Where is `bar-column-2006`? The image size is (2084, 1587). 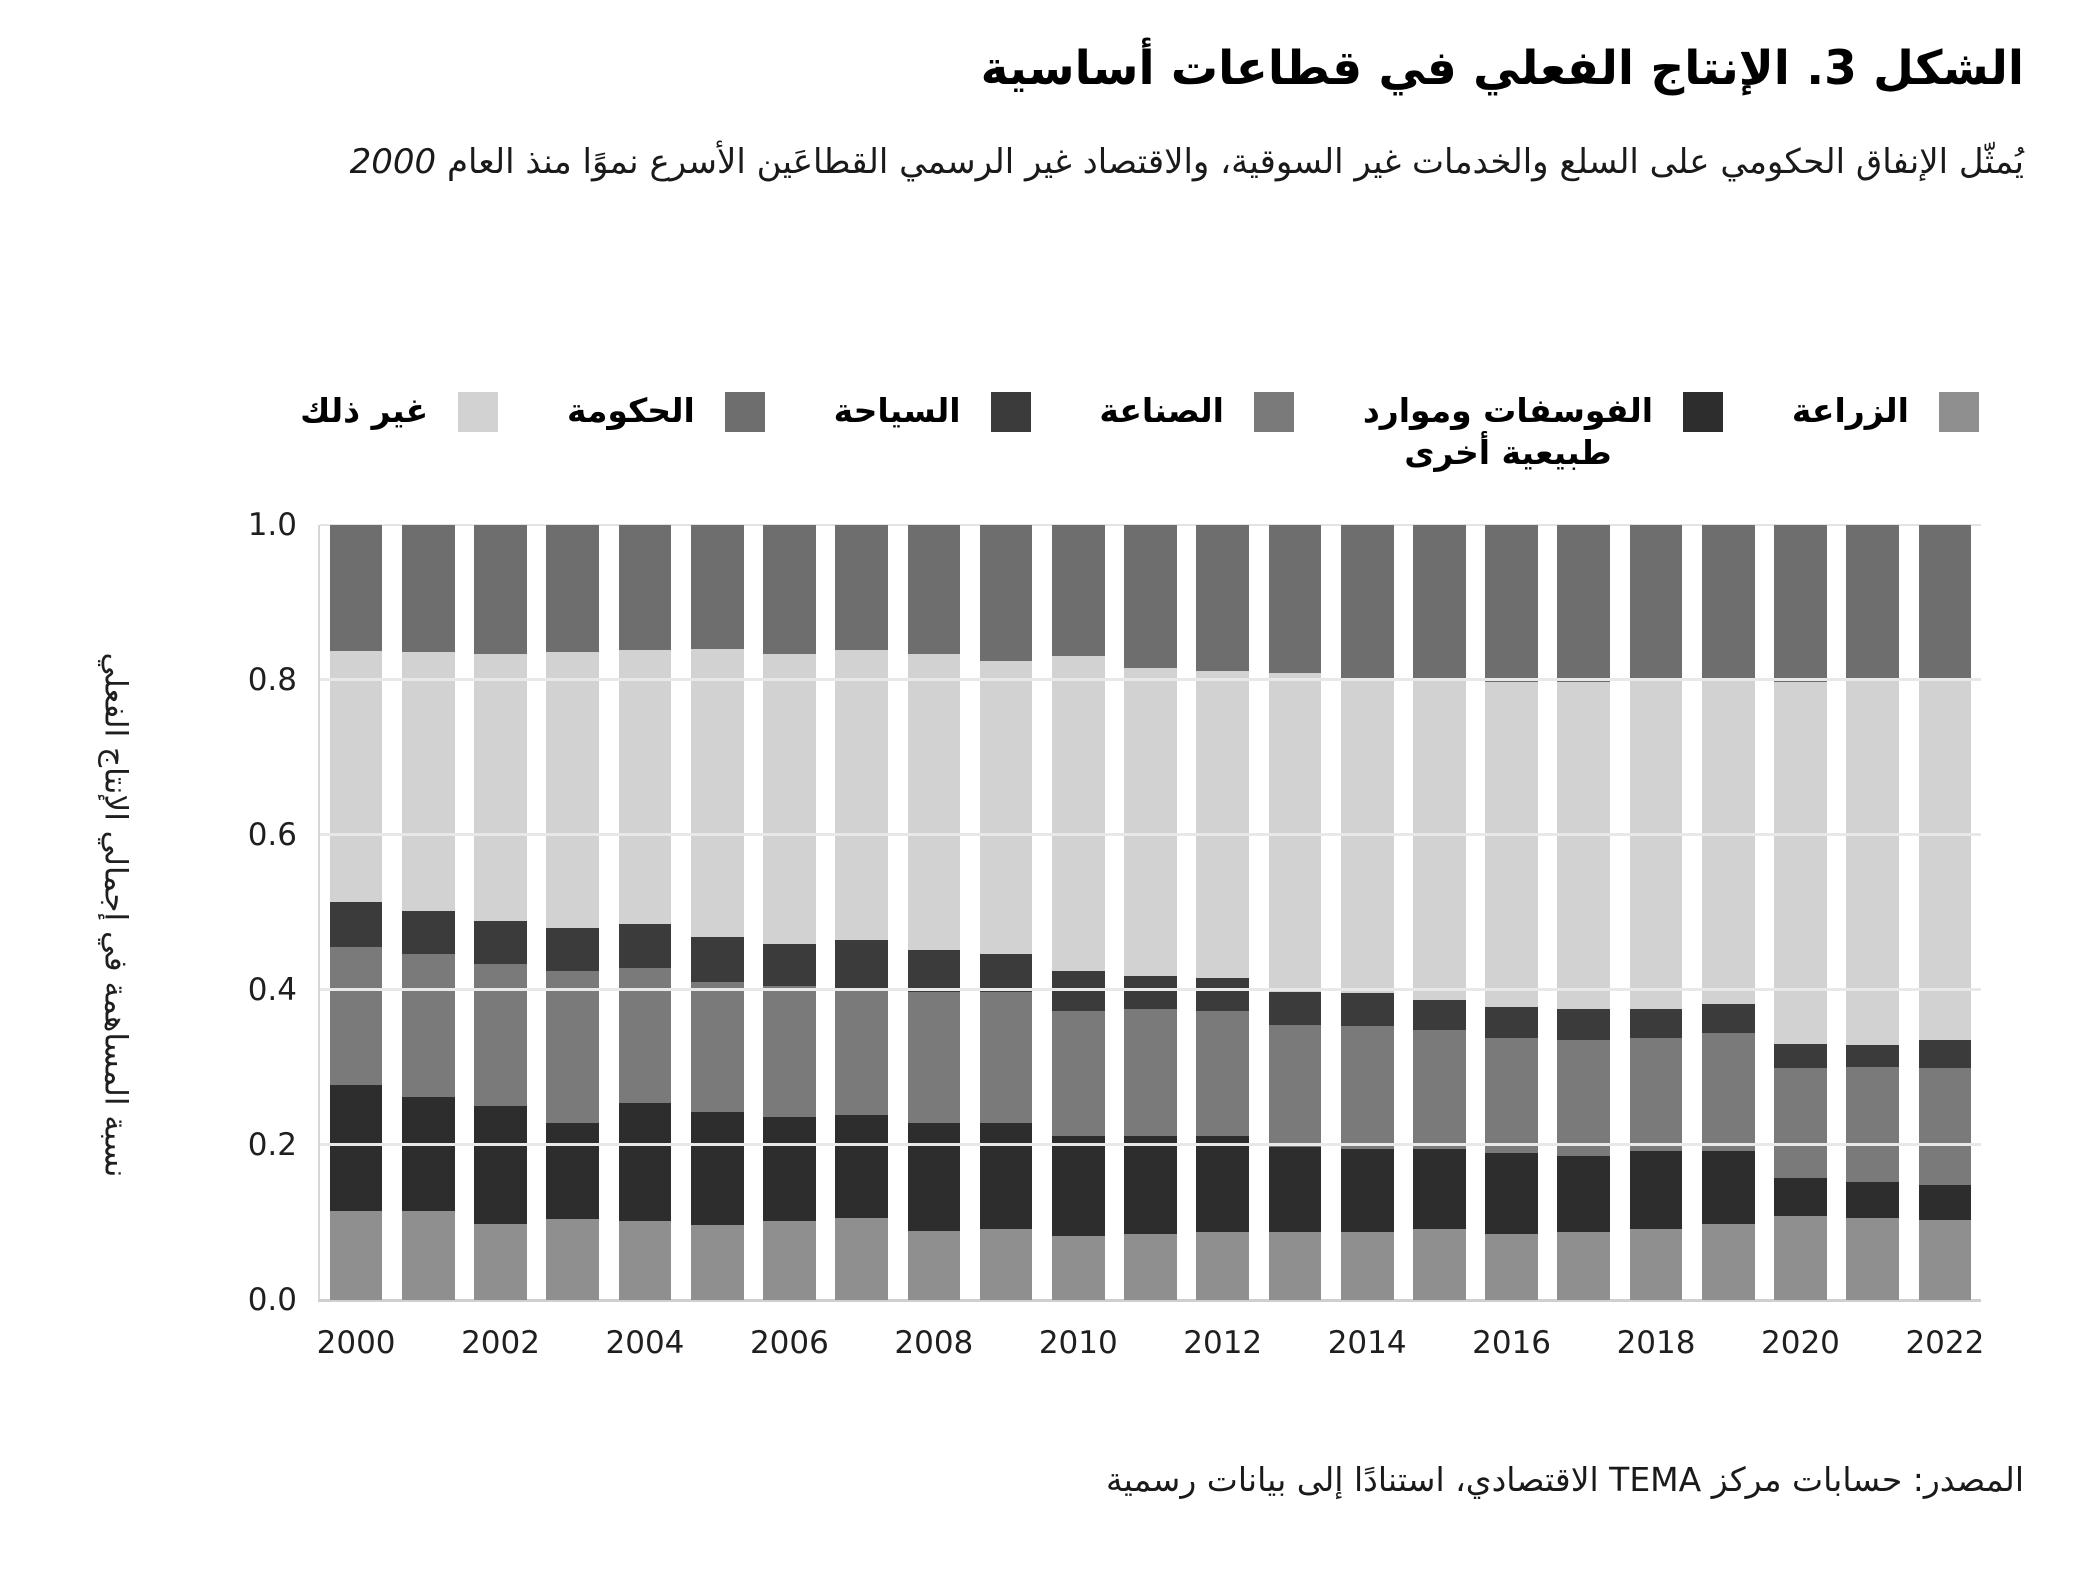
bar-column-2006 is located at coordinates (789, 912).